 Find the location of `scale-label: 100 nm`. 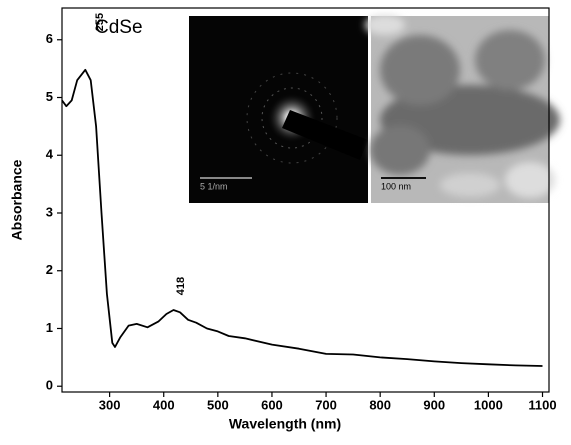

scale-label: 100 nm is located at coordinates (396, 186).